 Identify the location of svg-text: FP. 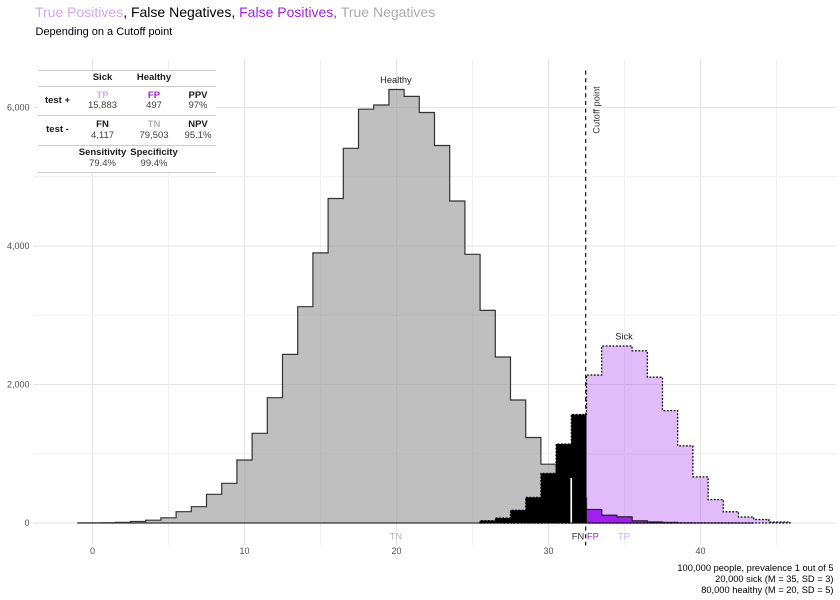
(593, 537).